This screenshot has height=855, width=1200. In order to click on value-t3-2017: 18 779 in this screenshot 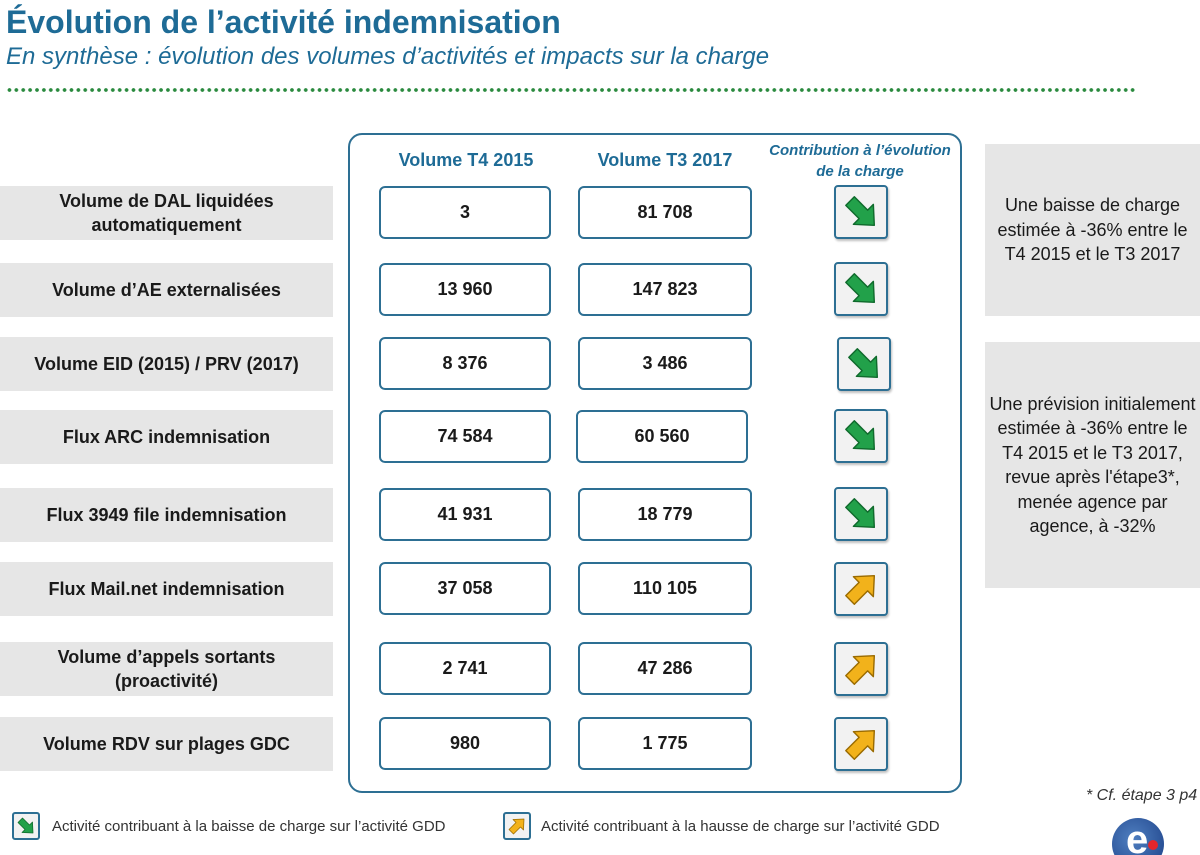, I will do `click(665, 514)`.